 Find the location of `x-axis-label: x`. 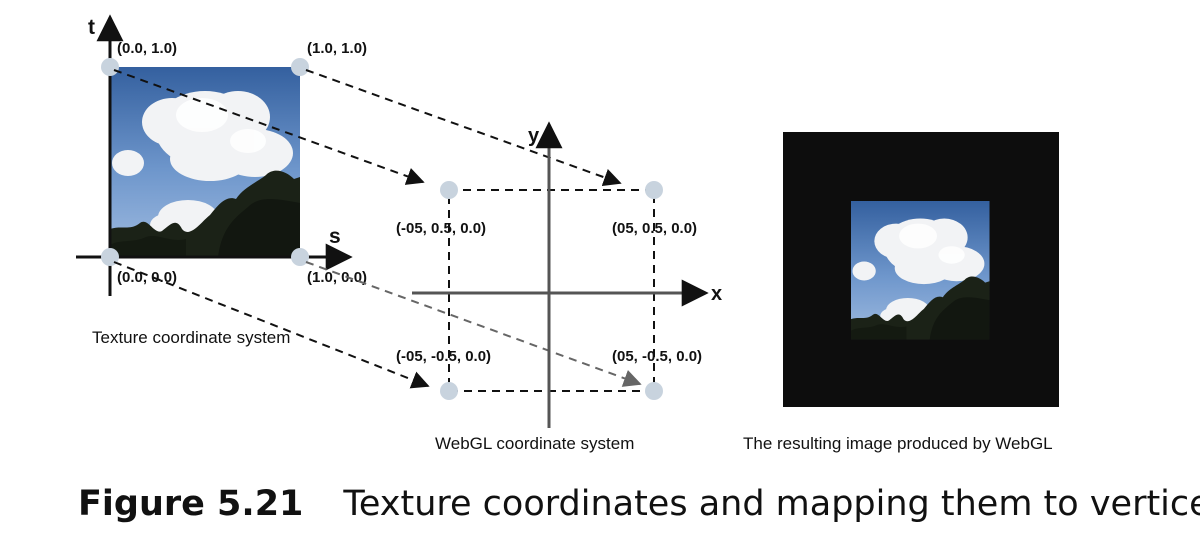

x-axis-label: x is located at coordinates (716, 294).